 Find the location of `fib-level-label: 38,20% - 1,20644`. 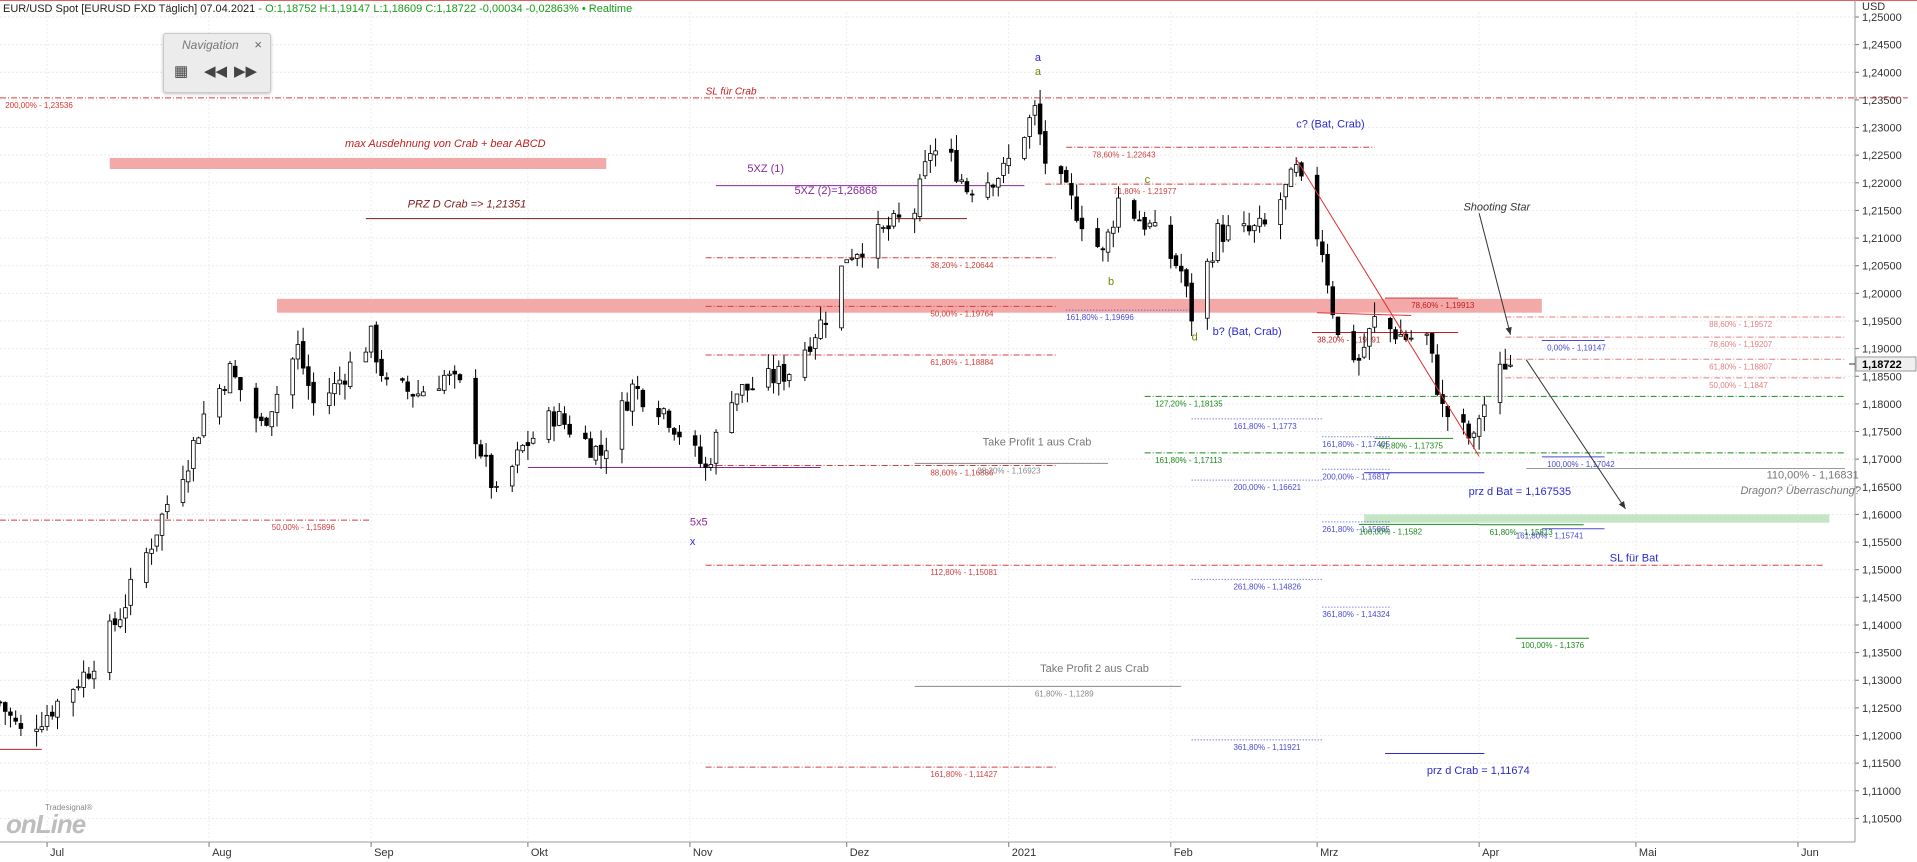

fib-level-label: 38,20% - 1,20644 is located at coordinates (962, 265).